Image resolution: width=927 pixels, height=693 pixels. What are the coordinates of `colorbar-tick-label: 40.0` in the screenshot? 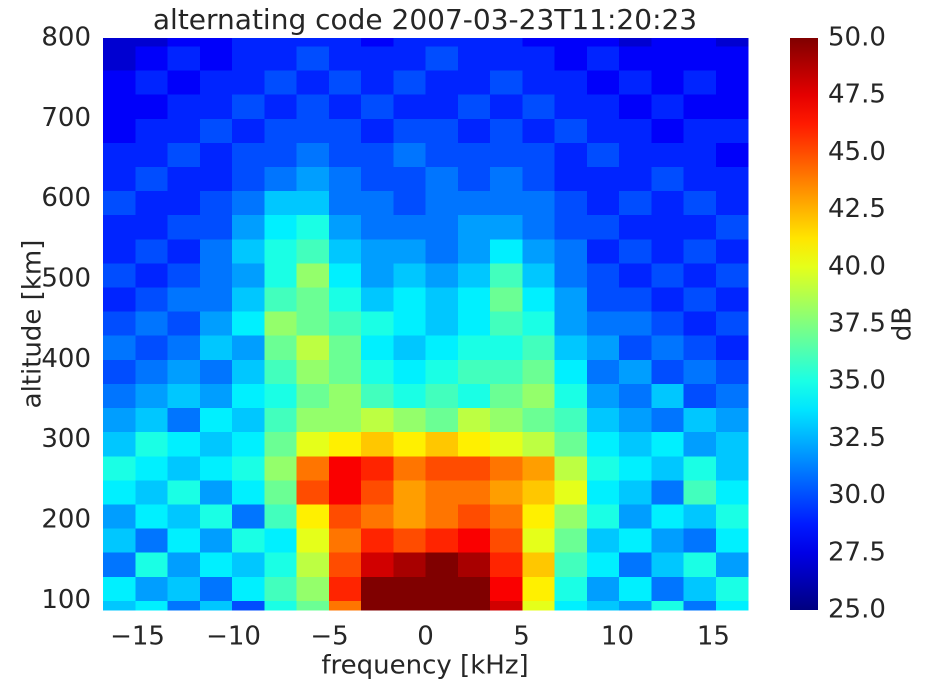 It's located at (857, 266).